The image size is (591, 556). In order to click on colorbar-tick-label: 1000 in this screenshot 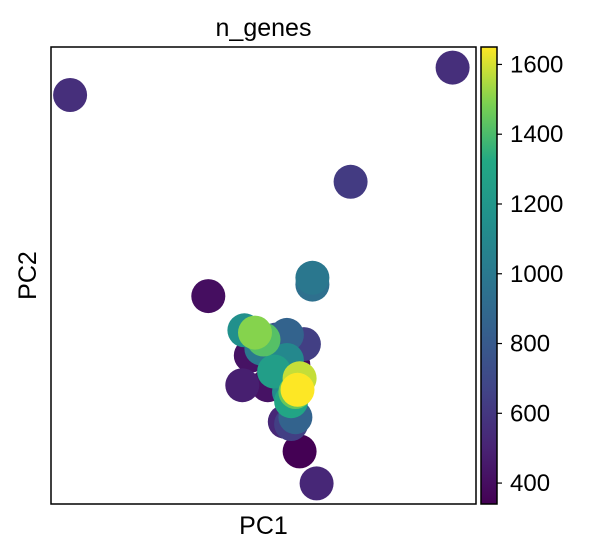, I will do `click(536, 274)`.